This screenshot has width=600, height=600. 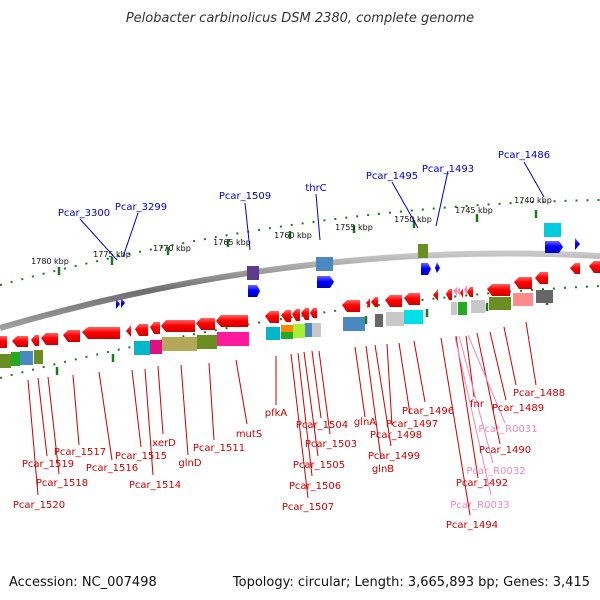 What do you see at coordinates (396, 435) in the screenshot?
I see `label-pcar-1498: Pcar_1498` at bounding box center [396, 435].